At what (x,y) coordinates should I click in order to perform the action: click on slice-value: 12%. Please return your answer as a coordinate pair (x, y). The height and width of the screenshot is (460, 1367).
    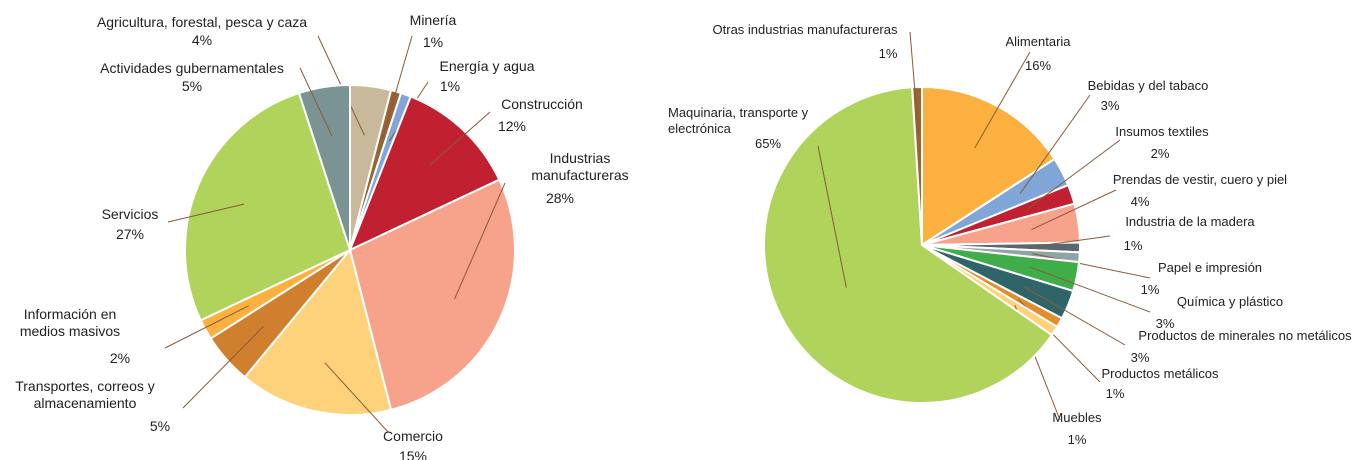
    Looking at the image, I should click on (512, 126).